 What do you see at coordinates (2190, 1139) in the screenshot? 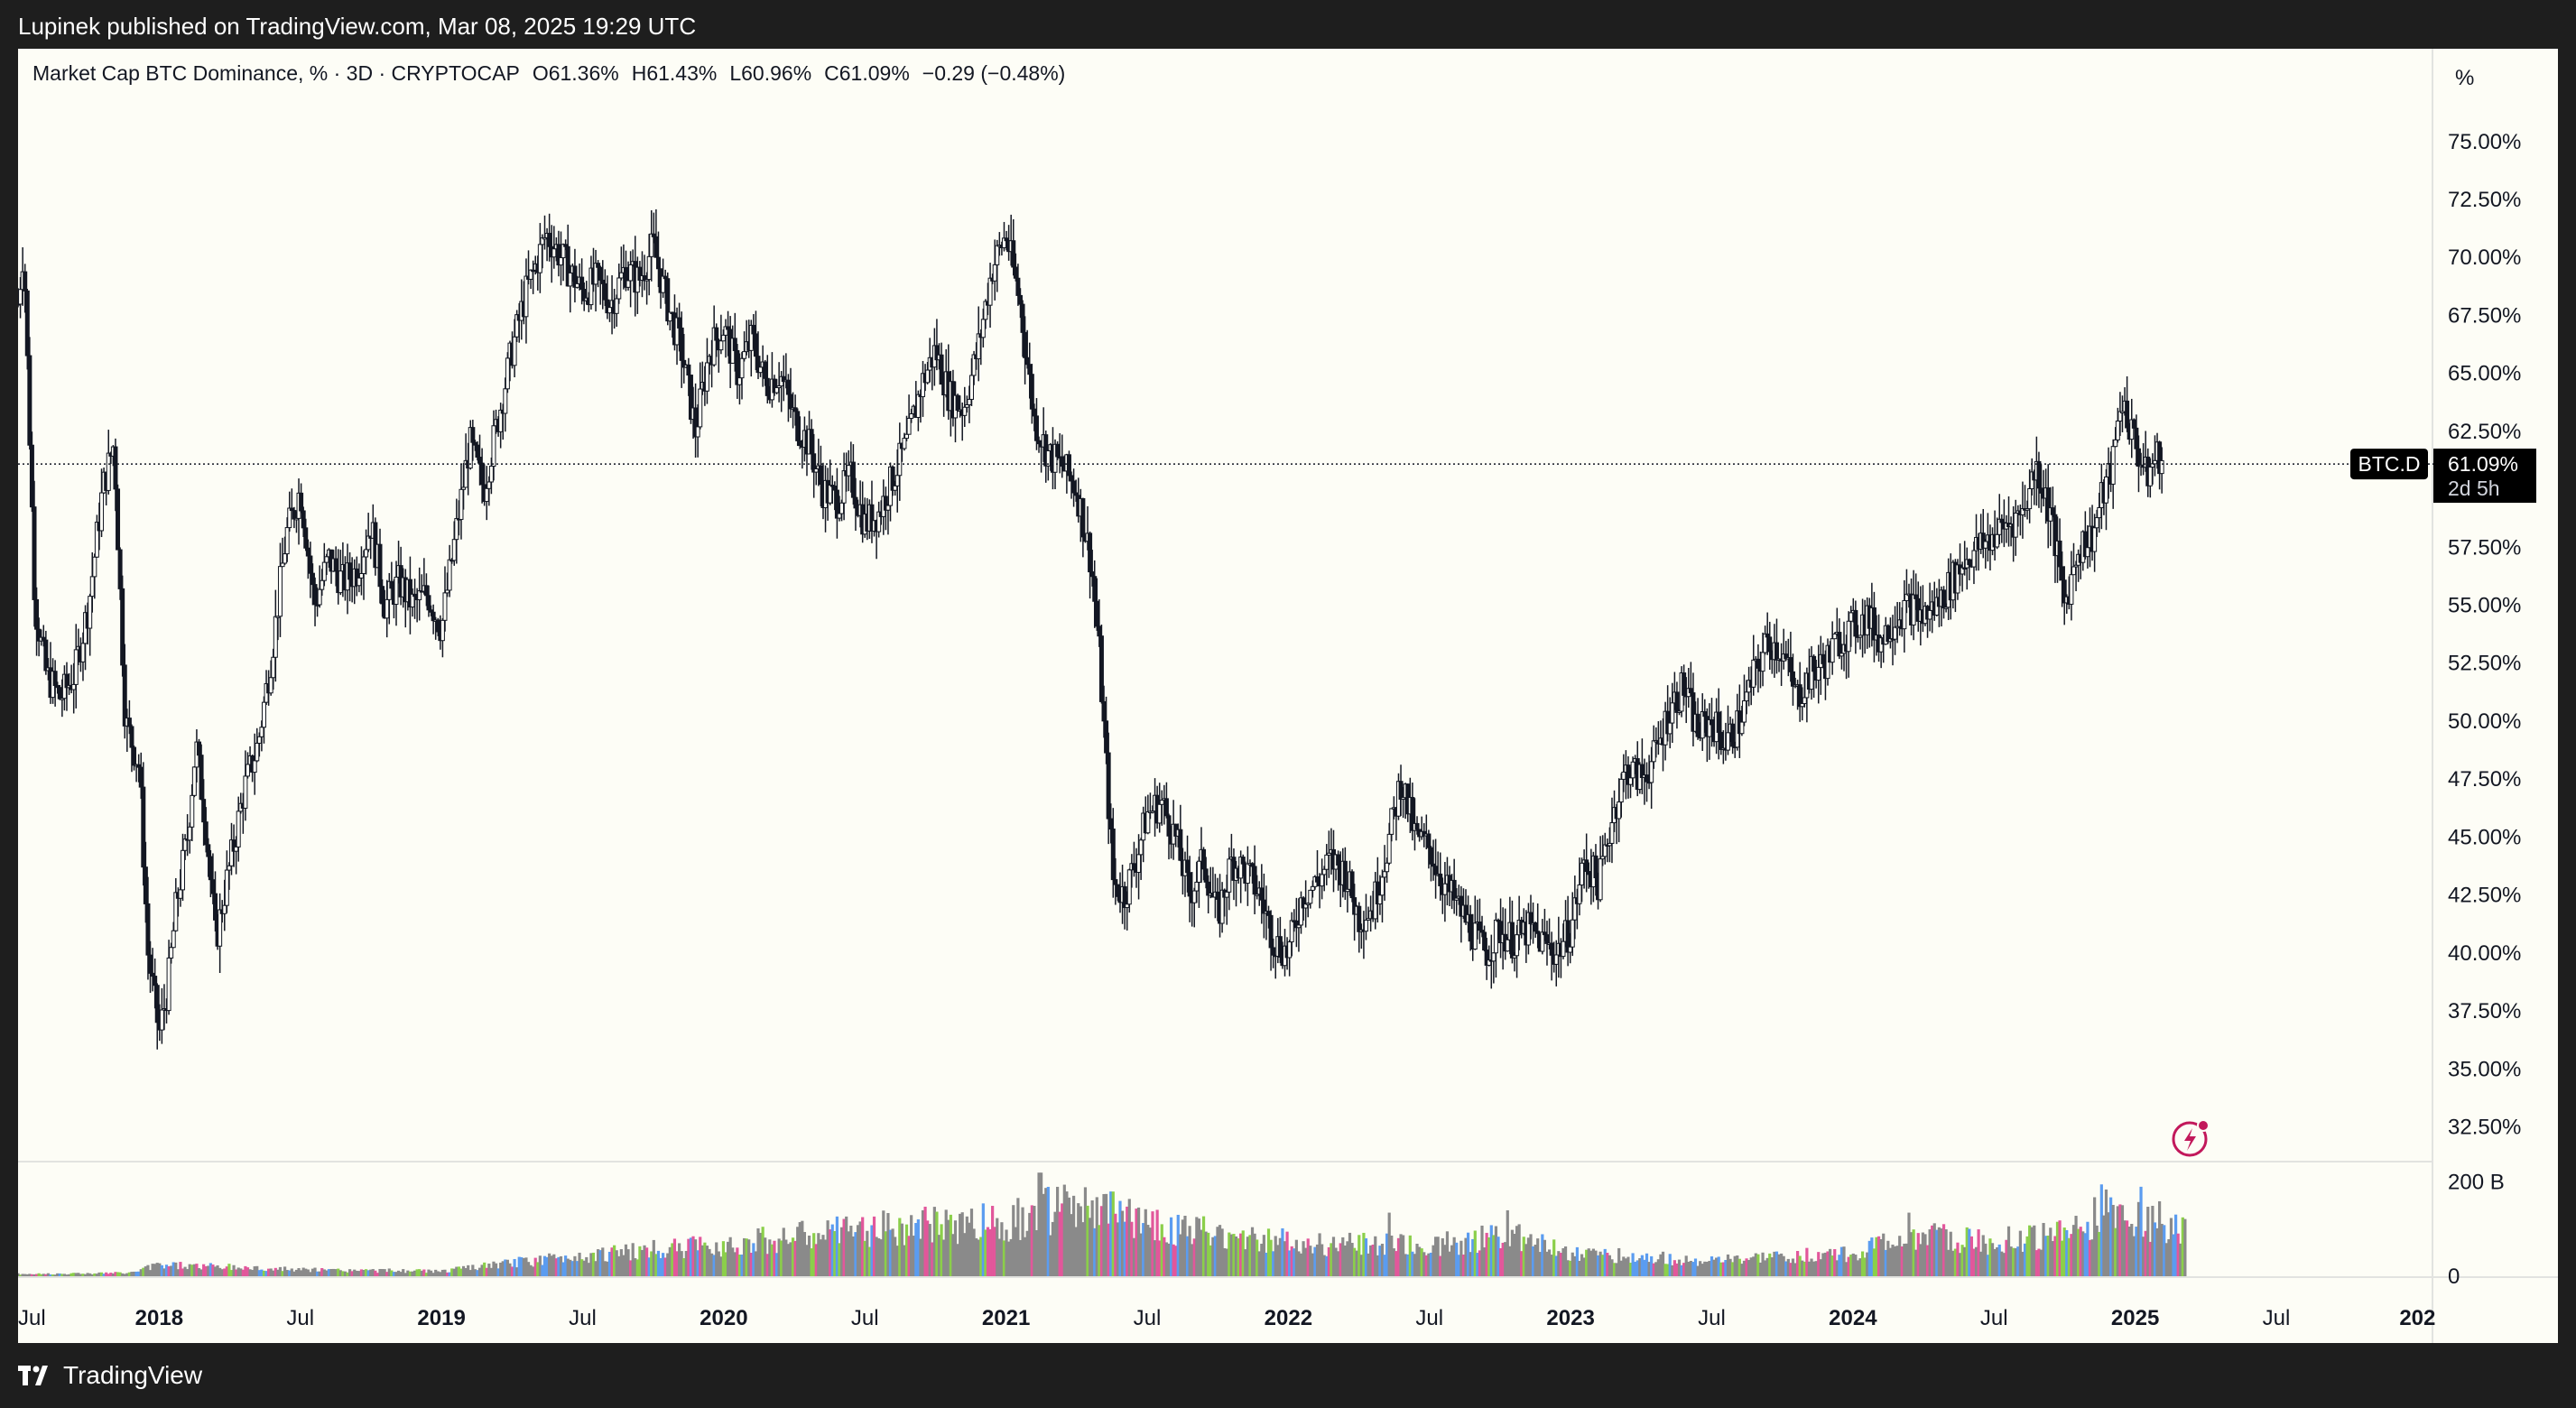
I see `lightning-alert-icon` at bounding box center [2190, 1139].